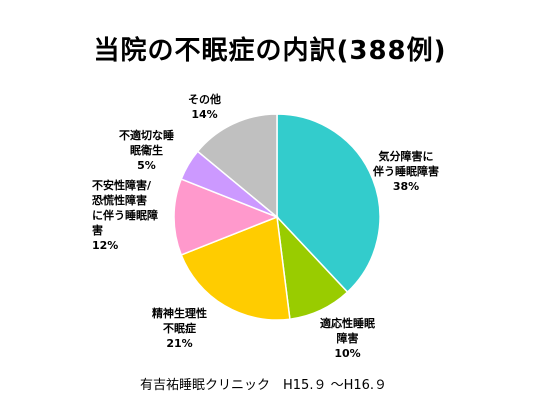  I want to click on slice-label-psychophysiological: 精神生理性 不眠症 21%, so click(179, 328).